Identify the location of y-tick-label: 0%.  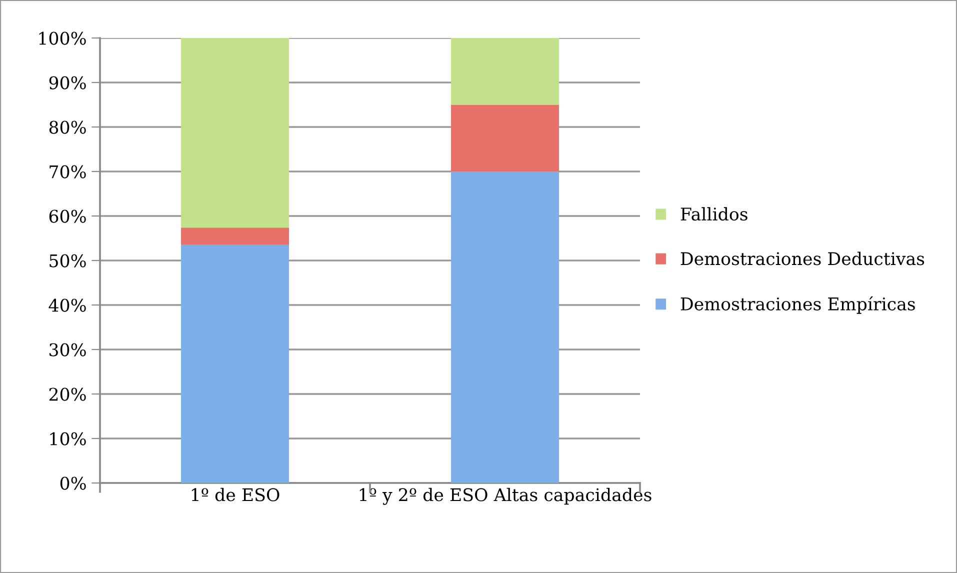
(73, 483).